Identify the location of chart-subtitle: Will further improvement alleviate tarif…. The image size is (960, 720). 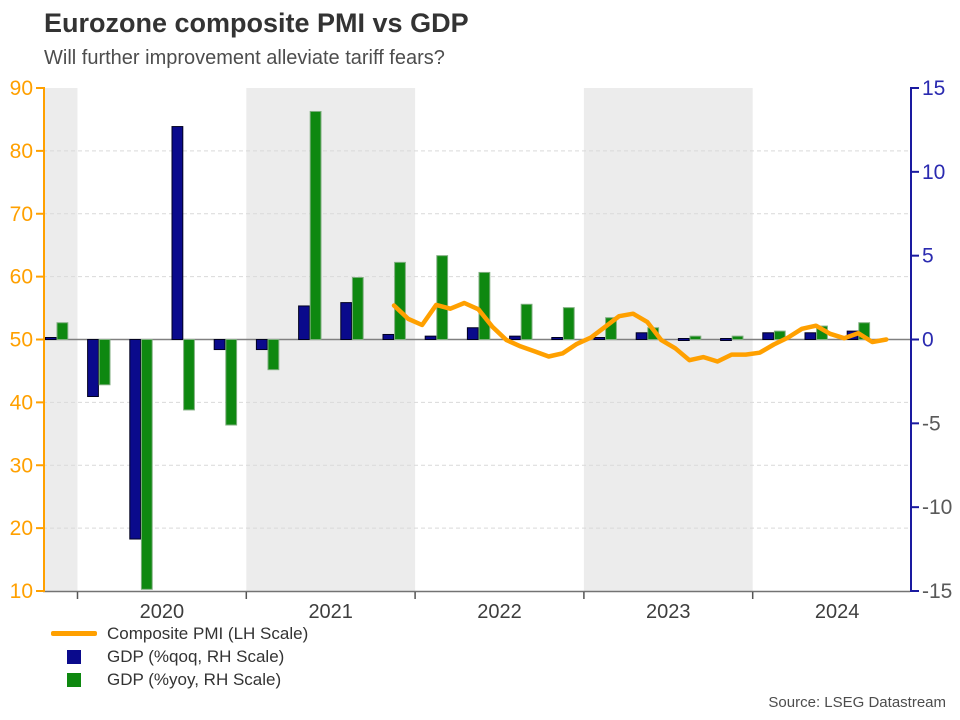
(244, 58).